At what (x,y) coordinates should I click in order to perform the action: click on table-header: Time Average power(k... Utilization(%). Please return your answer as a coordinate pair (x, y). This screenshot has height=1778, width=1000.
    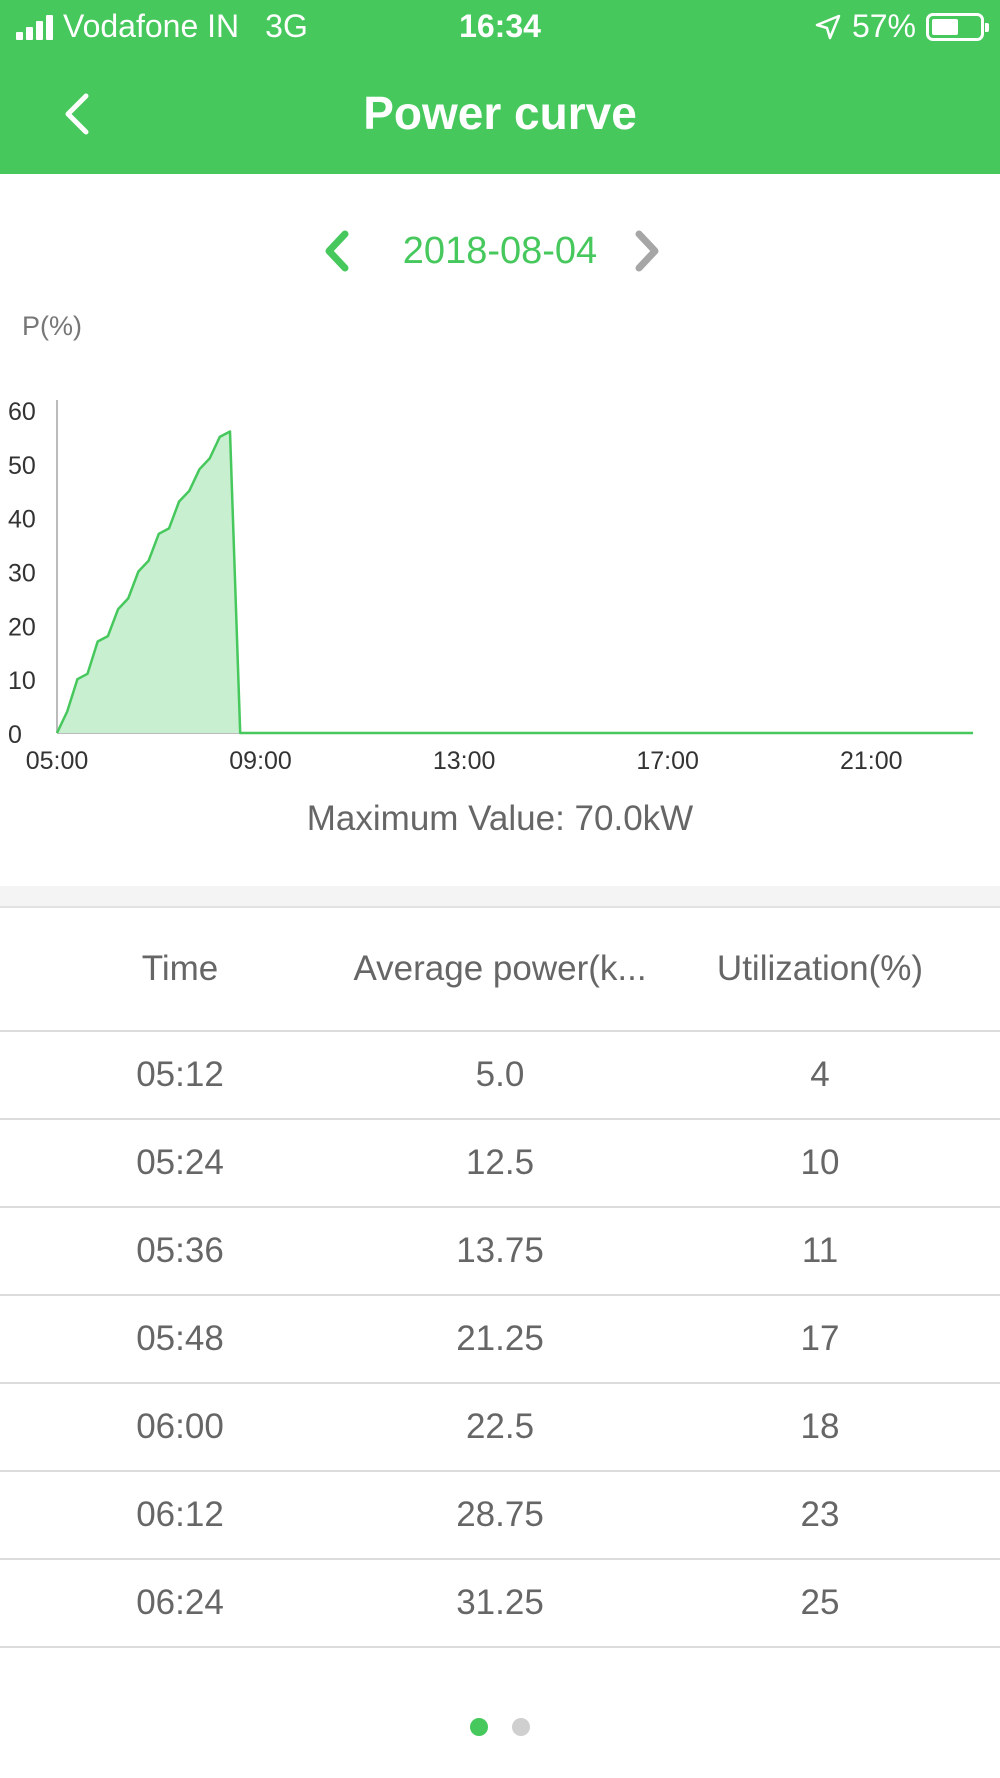
    Looking at the image, I should click on (500, 970).